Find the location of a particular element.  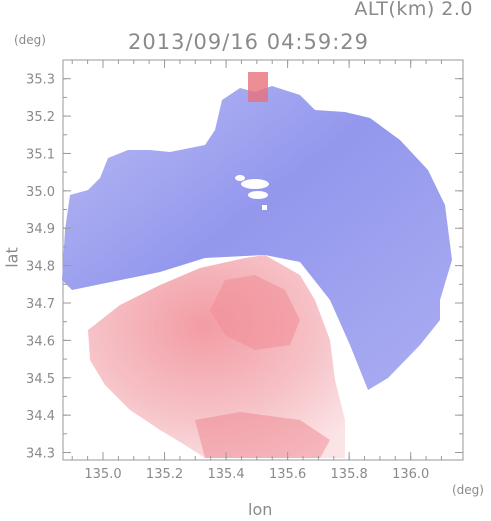

x-tick-label: 136.0 is located at coordinates (410, 474).